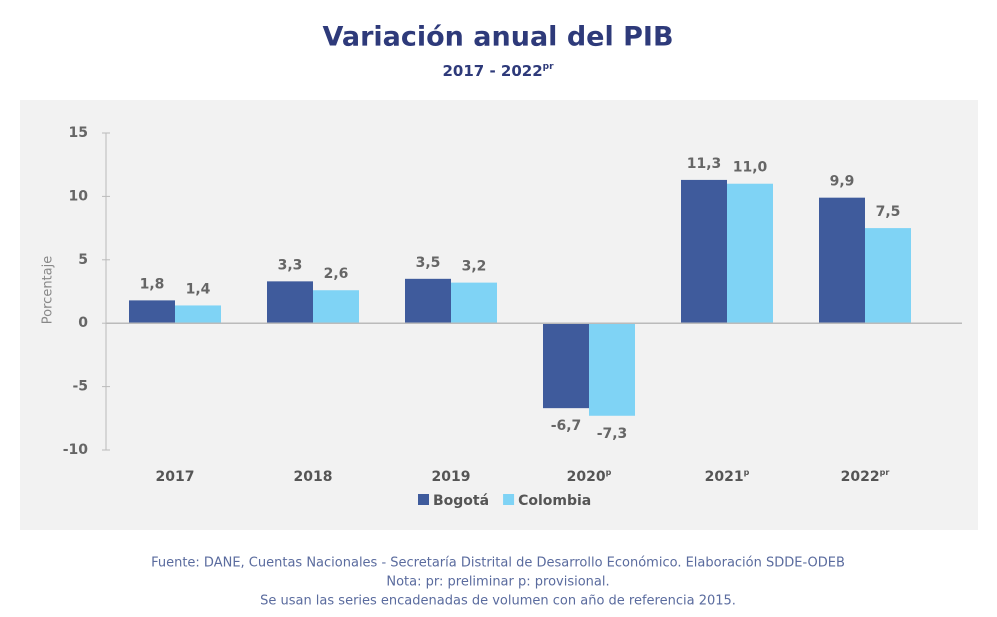 This screenshot has height=617, width=997. Describe the element at coordinates (290, 265) in the screenshot. I see `value-label: 3,3` at that location.